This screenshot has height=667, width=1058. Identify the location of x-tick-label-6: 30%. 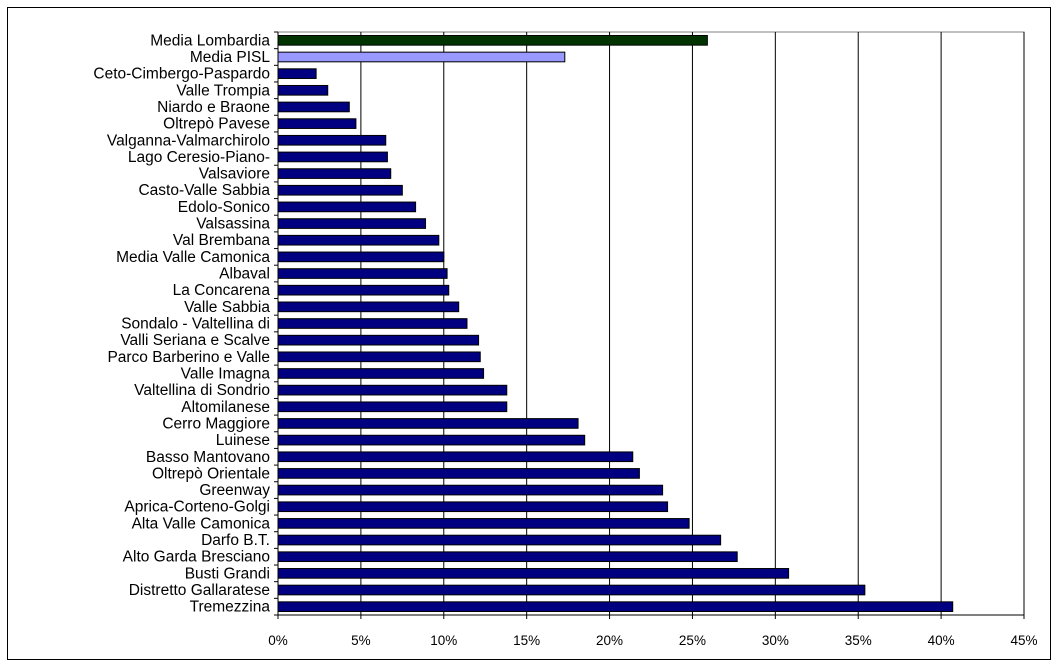
(775, 640).